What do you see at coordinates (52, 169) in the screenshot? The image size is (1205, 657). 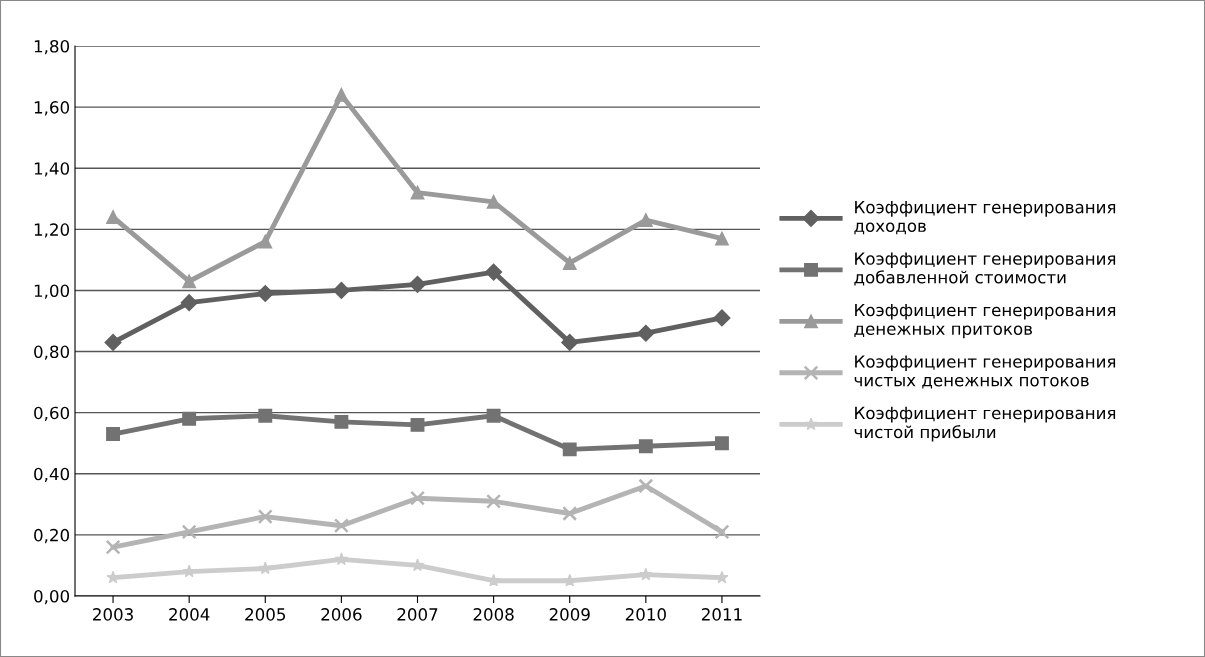 I see `y-tick-label: 1,40` at bounding box center [52, 169].